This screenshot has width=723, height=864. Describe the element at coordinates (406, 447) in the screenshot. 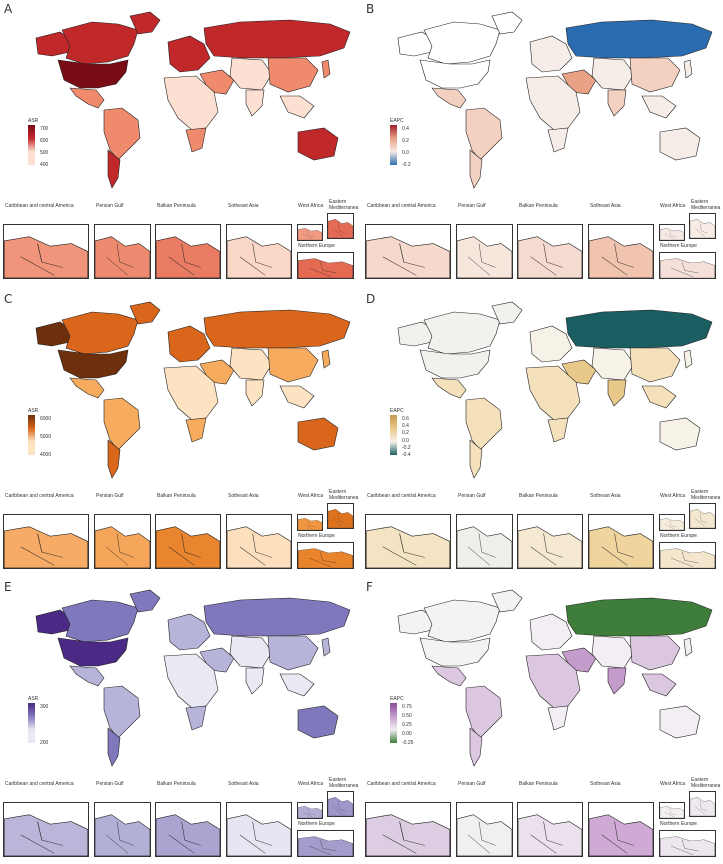

I see `legend-tick: -0.2` at that location.